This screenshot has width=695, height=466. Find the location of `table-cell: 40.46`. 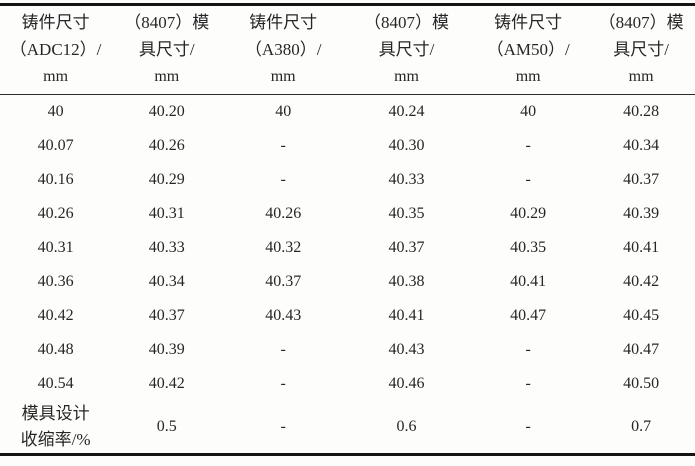

table-cell: 40.46 is located at coordinates (406, 383).